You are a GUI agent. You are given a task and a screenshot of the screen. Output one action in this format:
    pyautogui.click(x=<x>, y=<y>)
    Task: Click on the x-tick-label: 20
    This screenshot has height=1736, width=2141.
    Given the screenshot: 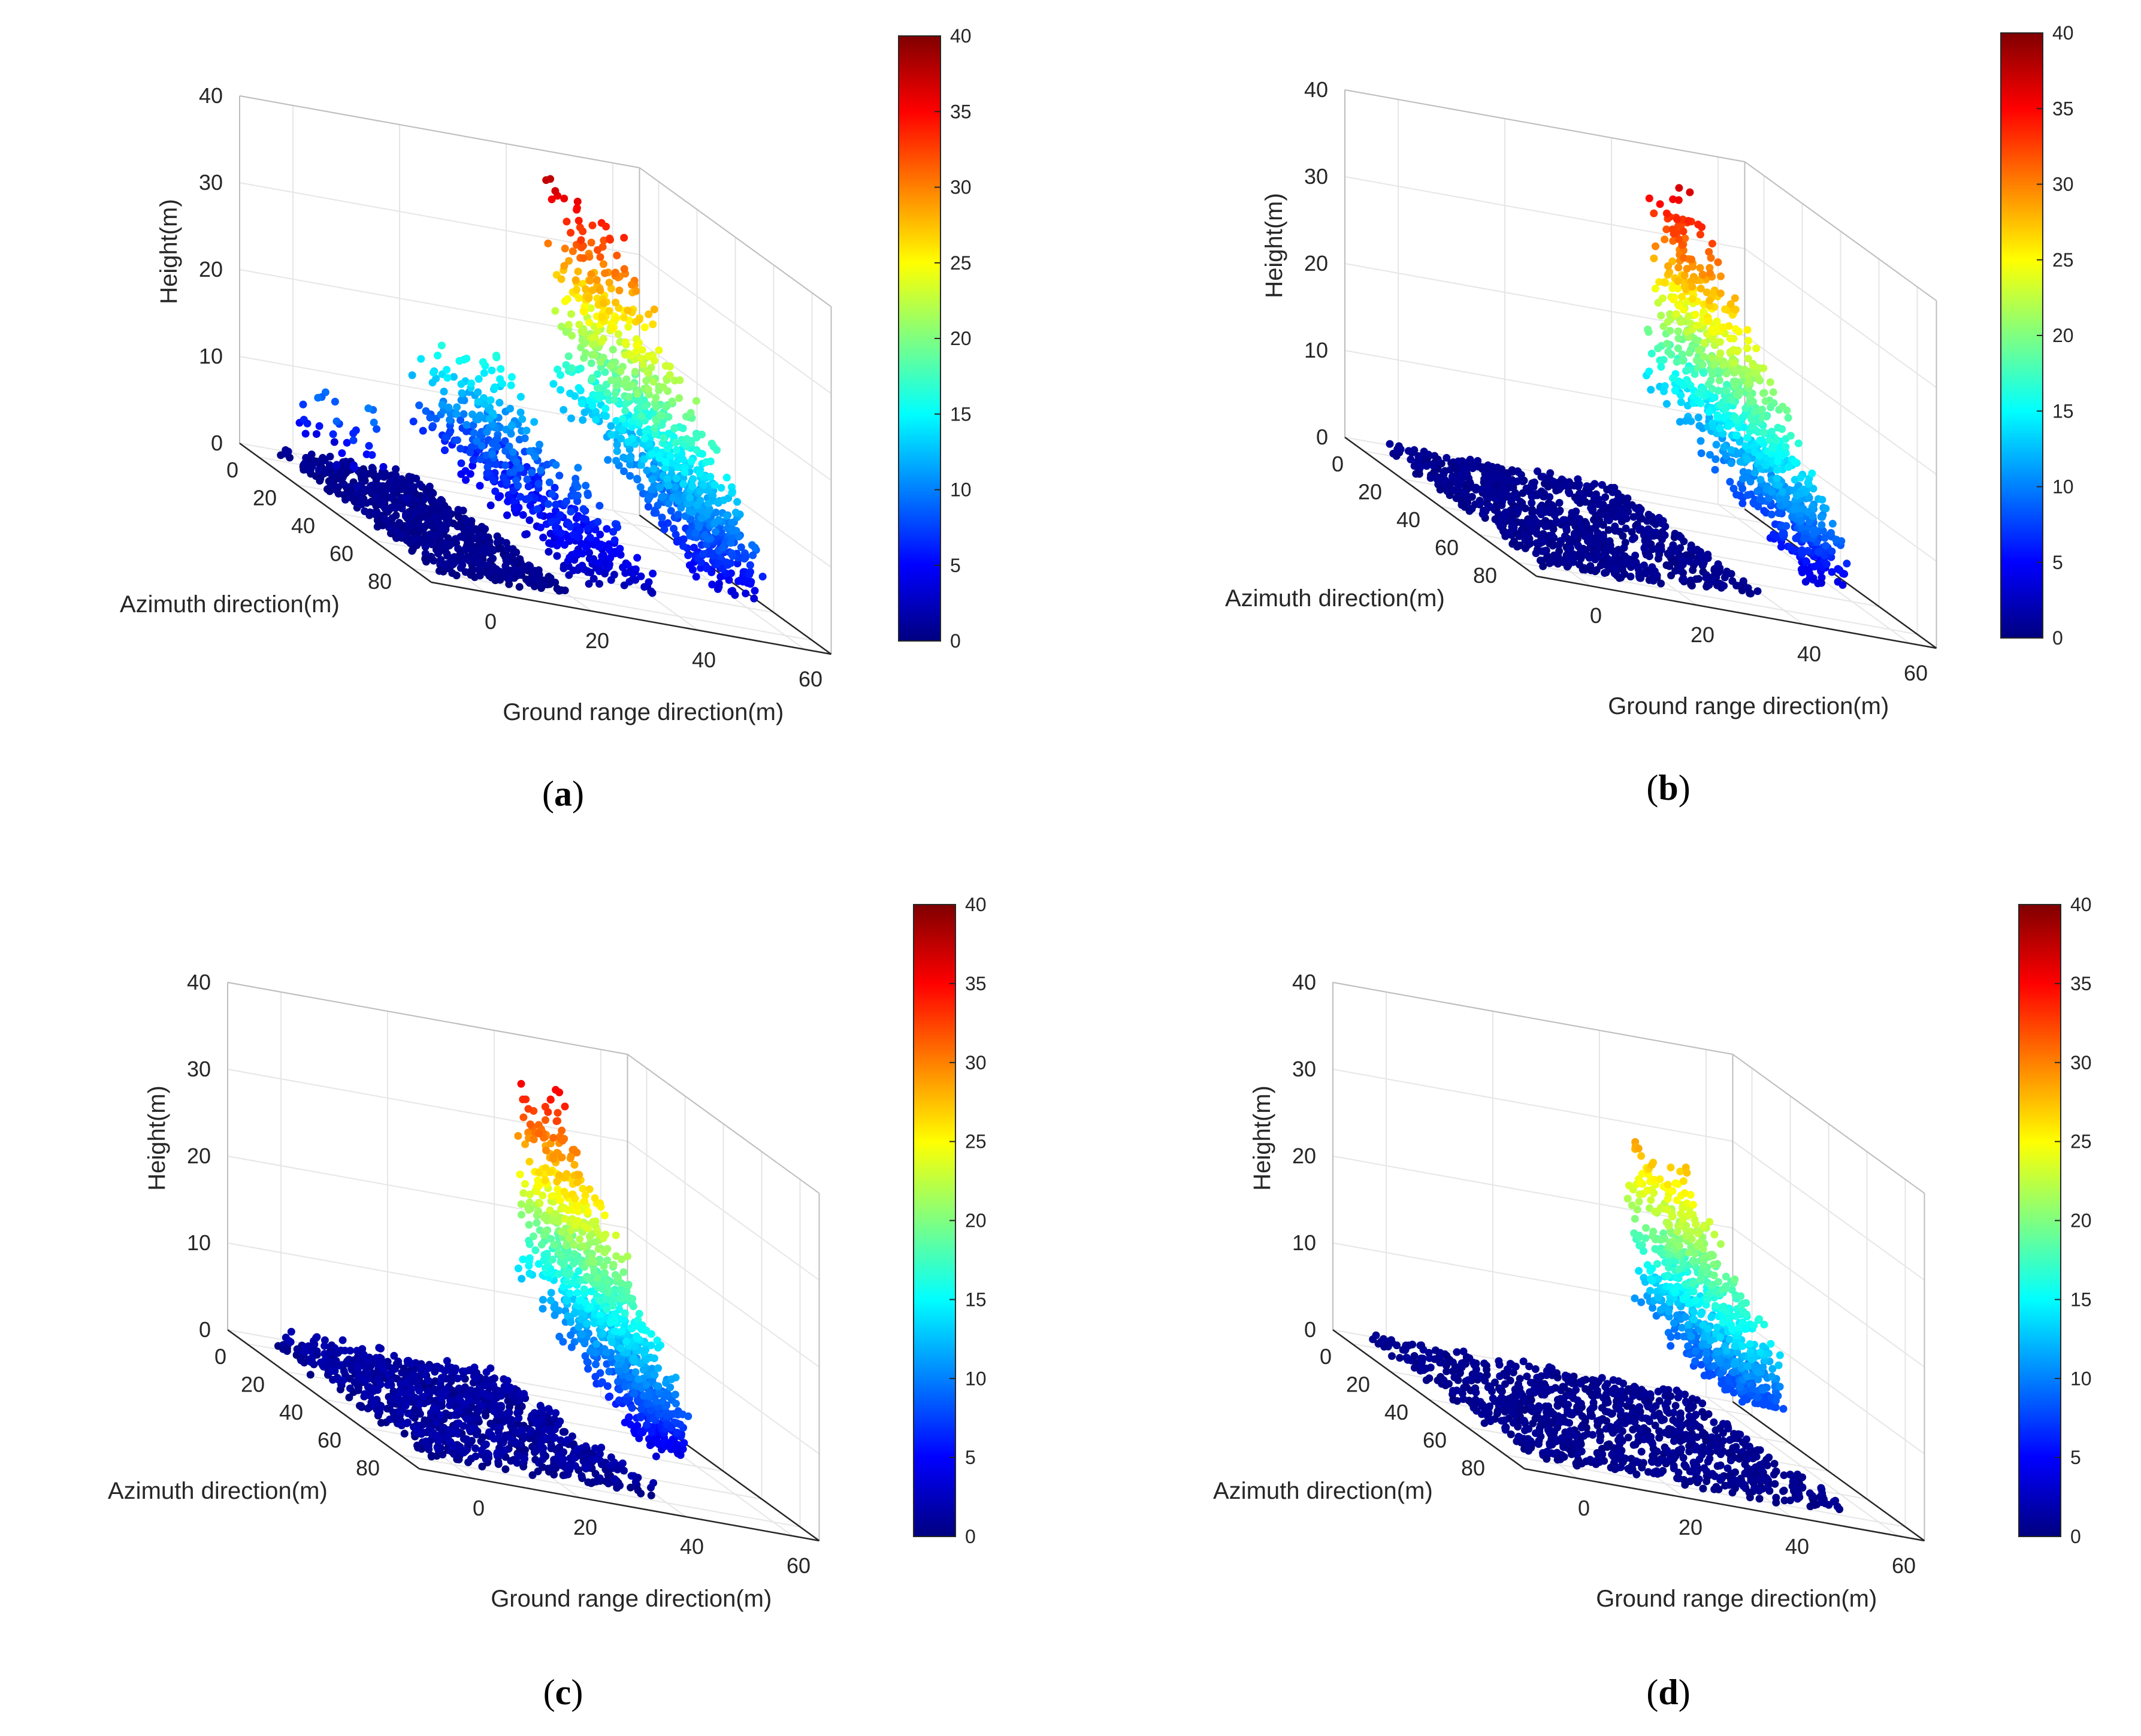 What is the action you would take?
    pyautogui.click(x=597, y=641)
    